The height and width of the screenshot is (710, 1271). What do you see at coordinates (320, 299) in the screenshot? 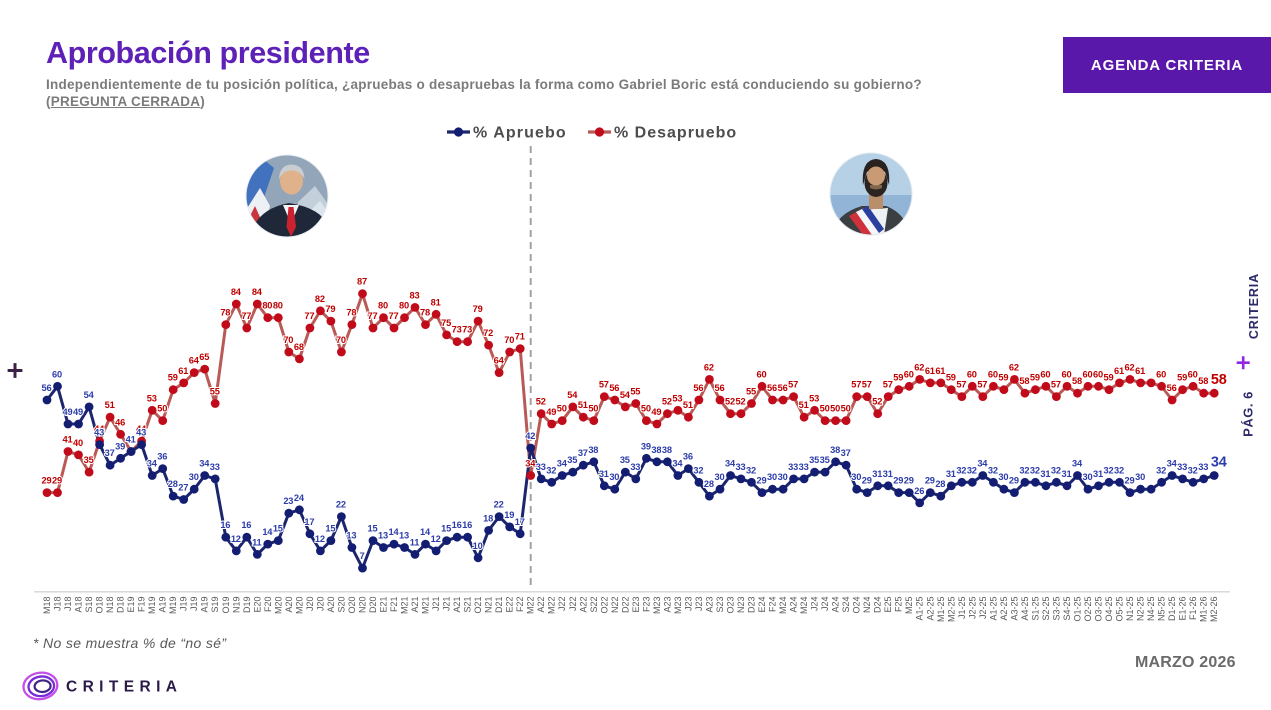
I see `svg-text: 82` at bounding box center [320, 299].